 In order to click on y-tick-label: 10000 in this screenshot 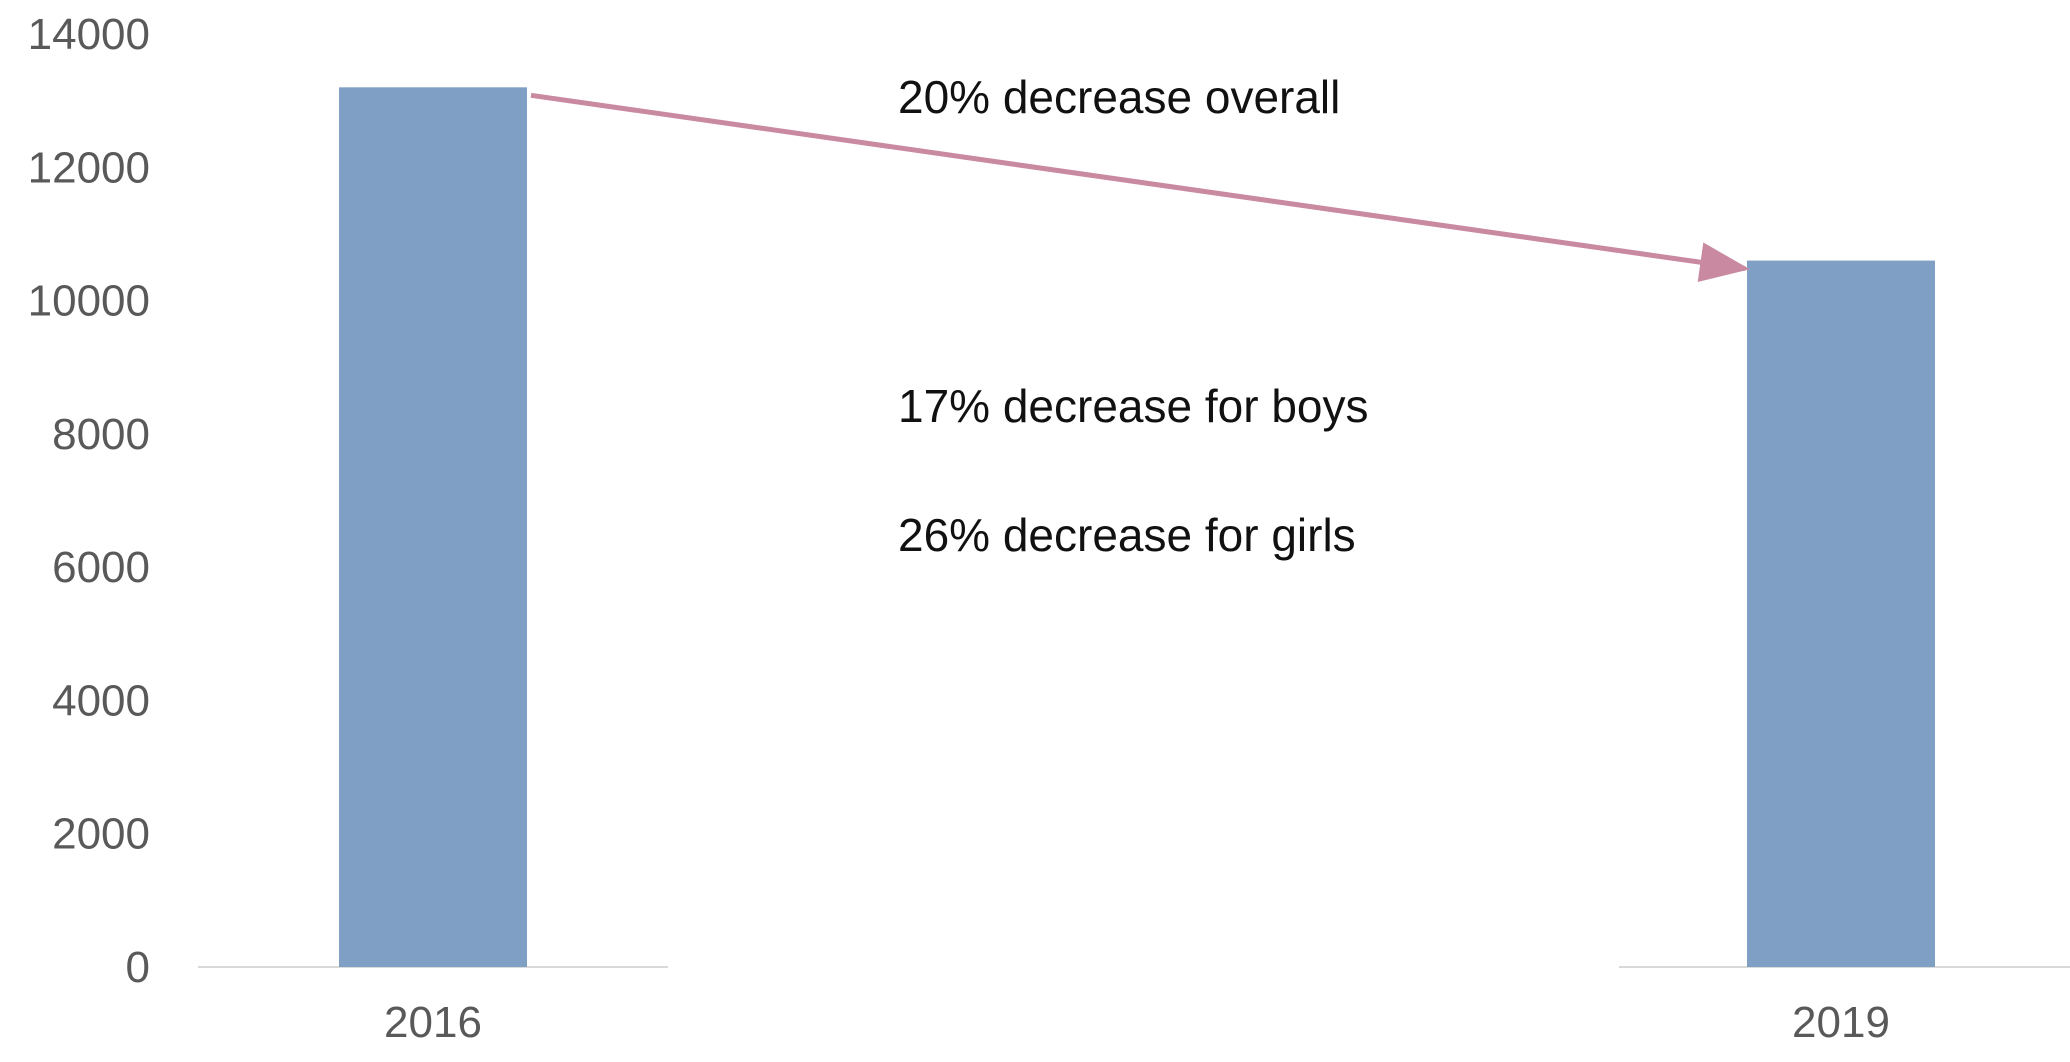, I will do `click(89, 301)`.